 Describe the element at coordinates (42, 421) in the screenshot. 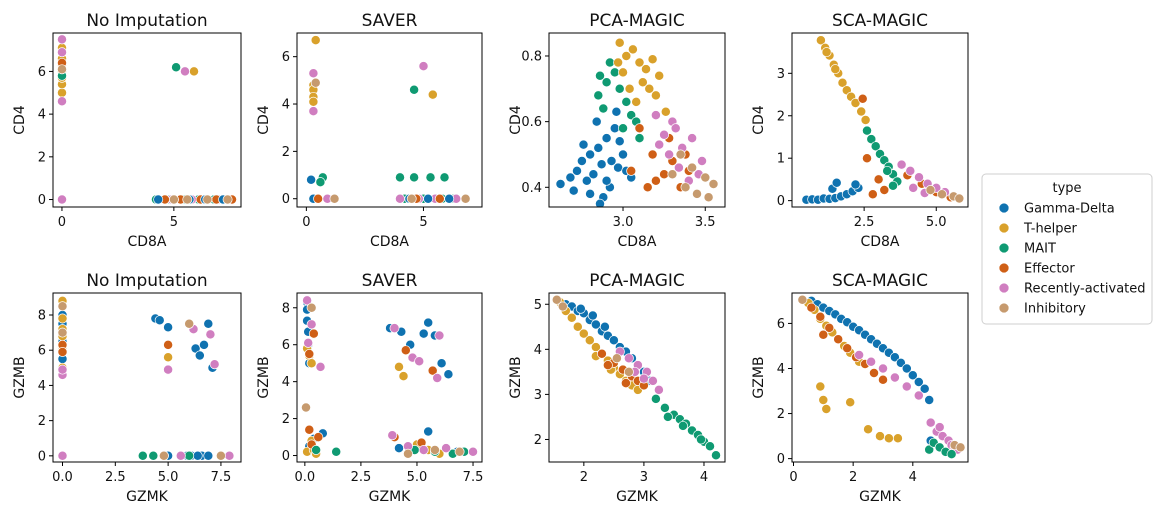

I see `y-tick-label: 2` at that location.